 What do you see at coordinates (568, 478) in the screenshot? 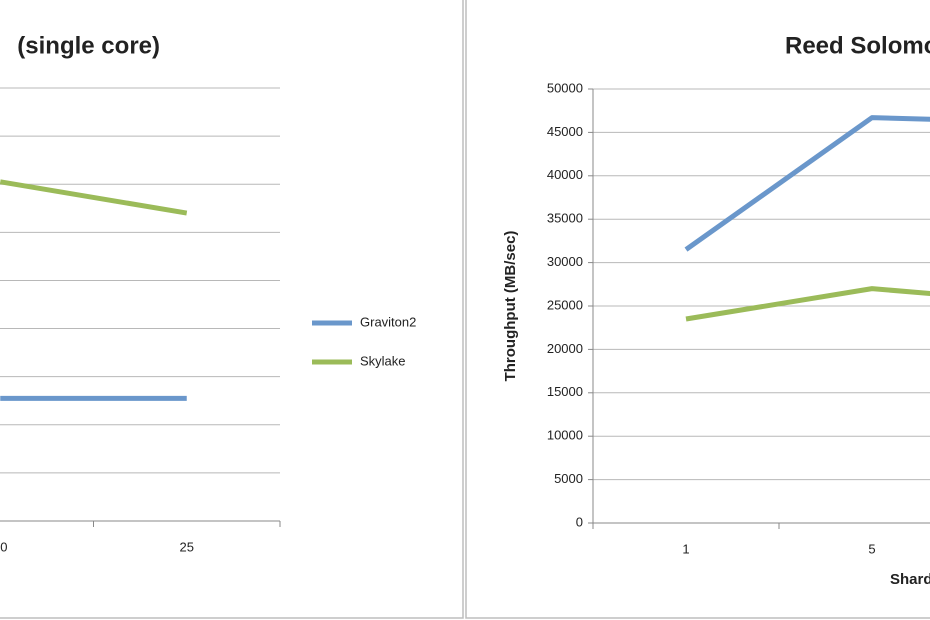
I see `y-tick-label: 5000` at bounding box center [568, 478].